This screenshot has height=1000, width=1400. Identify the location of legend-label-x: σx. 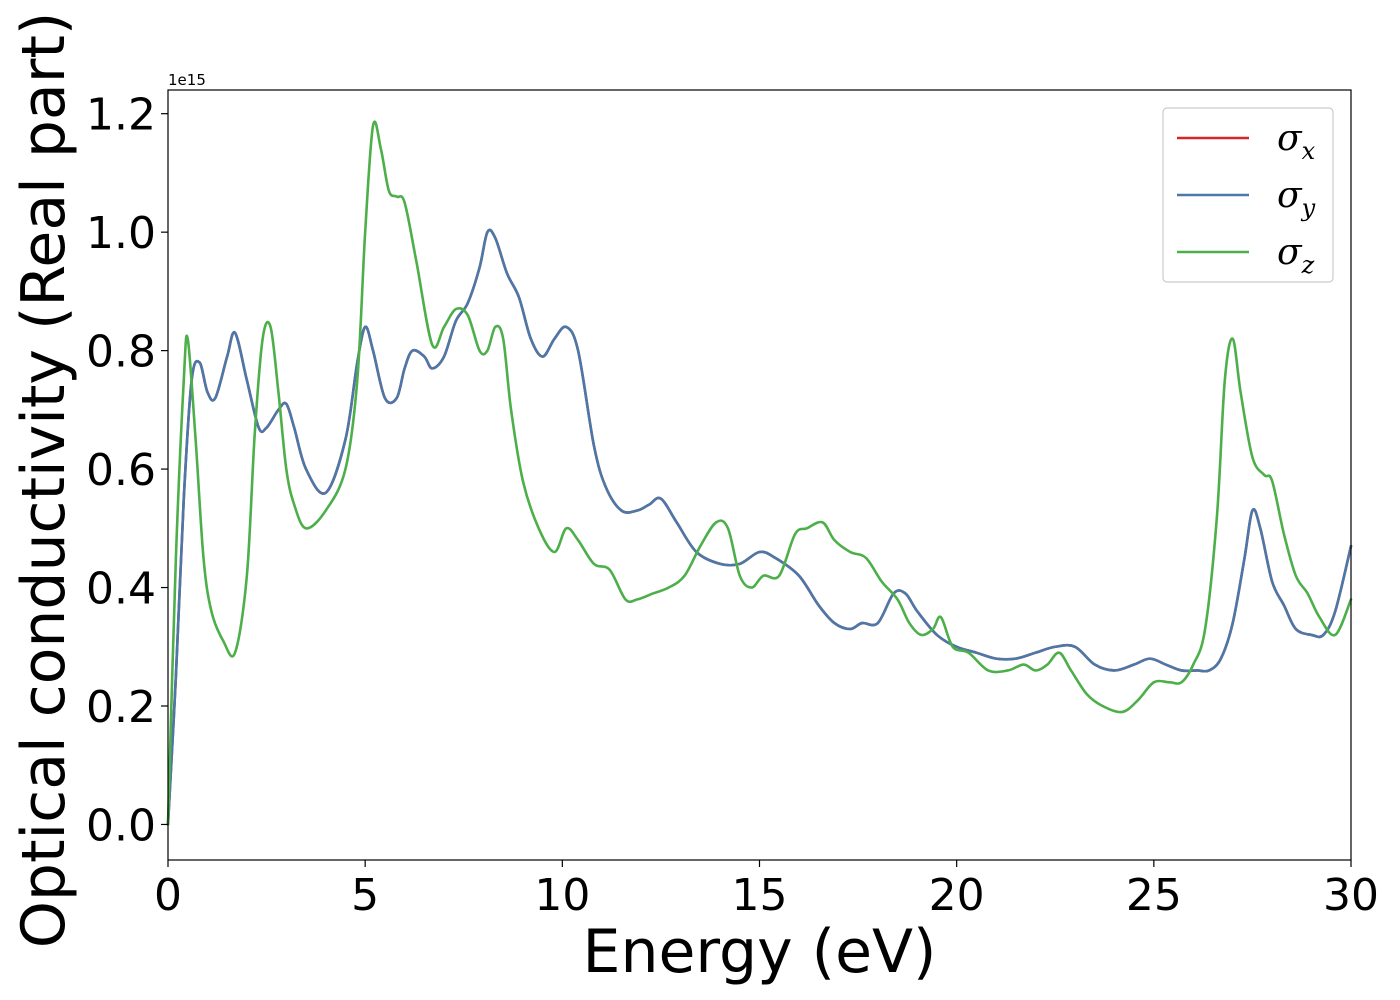
(1296, 141).